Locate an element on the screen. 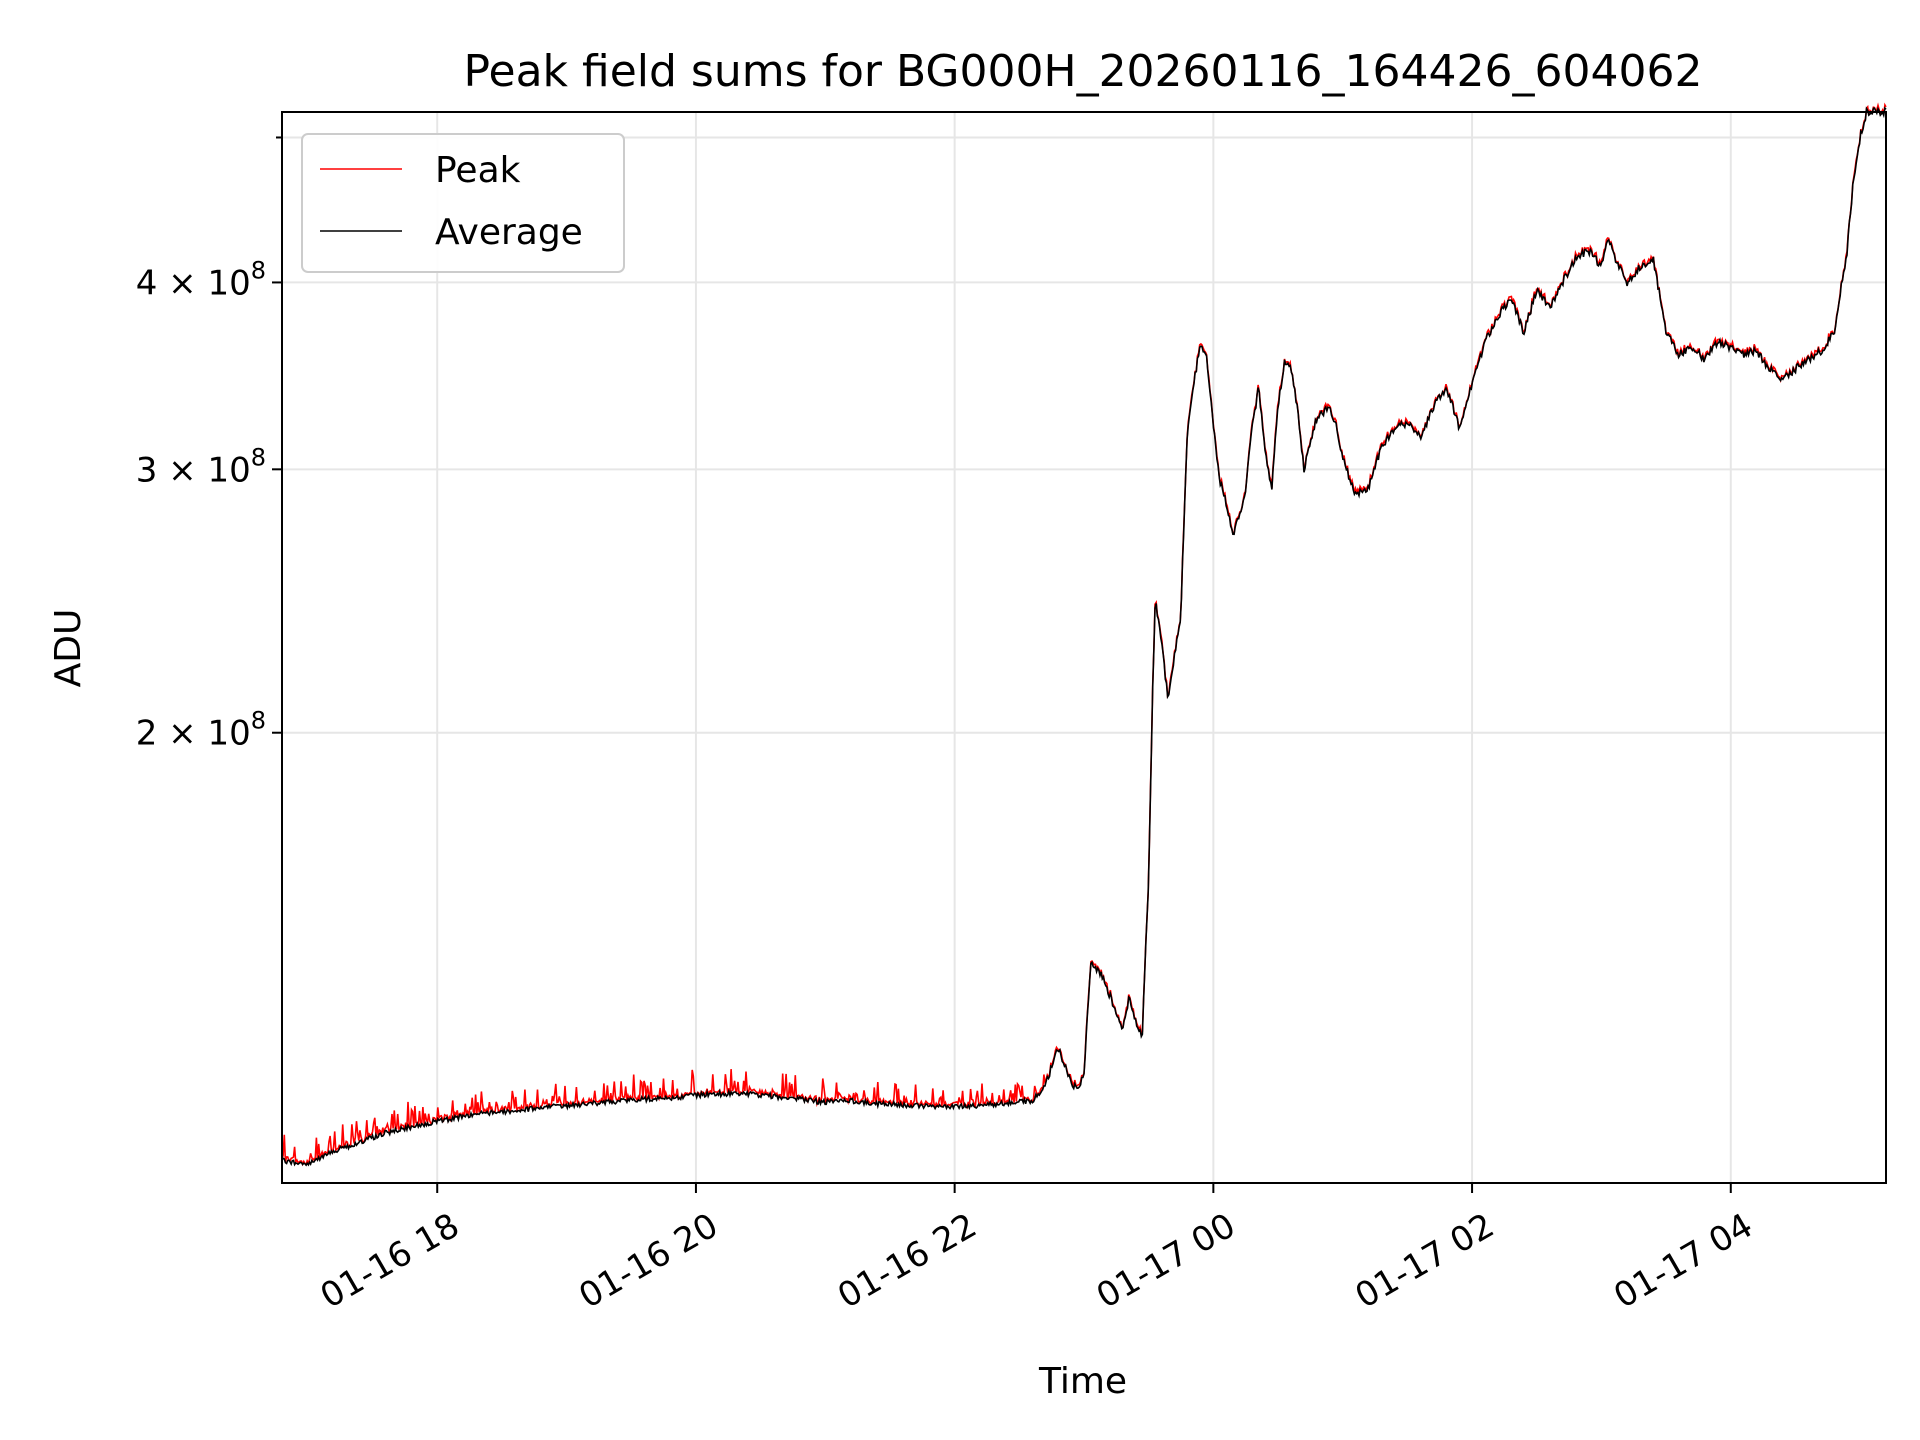  legend-label-peak: Peak is located at coordinates (478, 170).